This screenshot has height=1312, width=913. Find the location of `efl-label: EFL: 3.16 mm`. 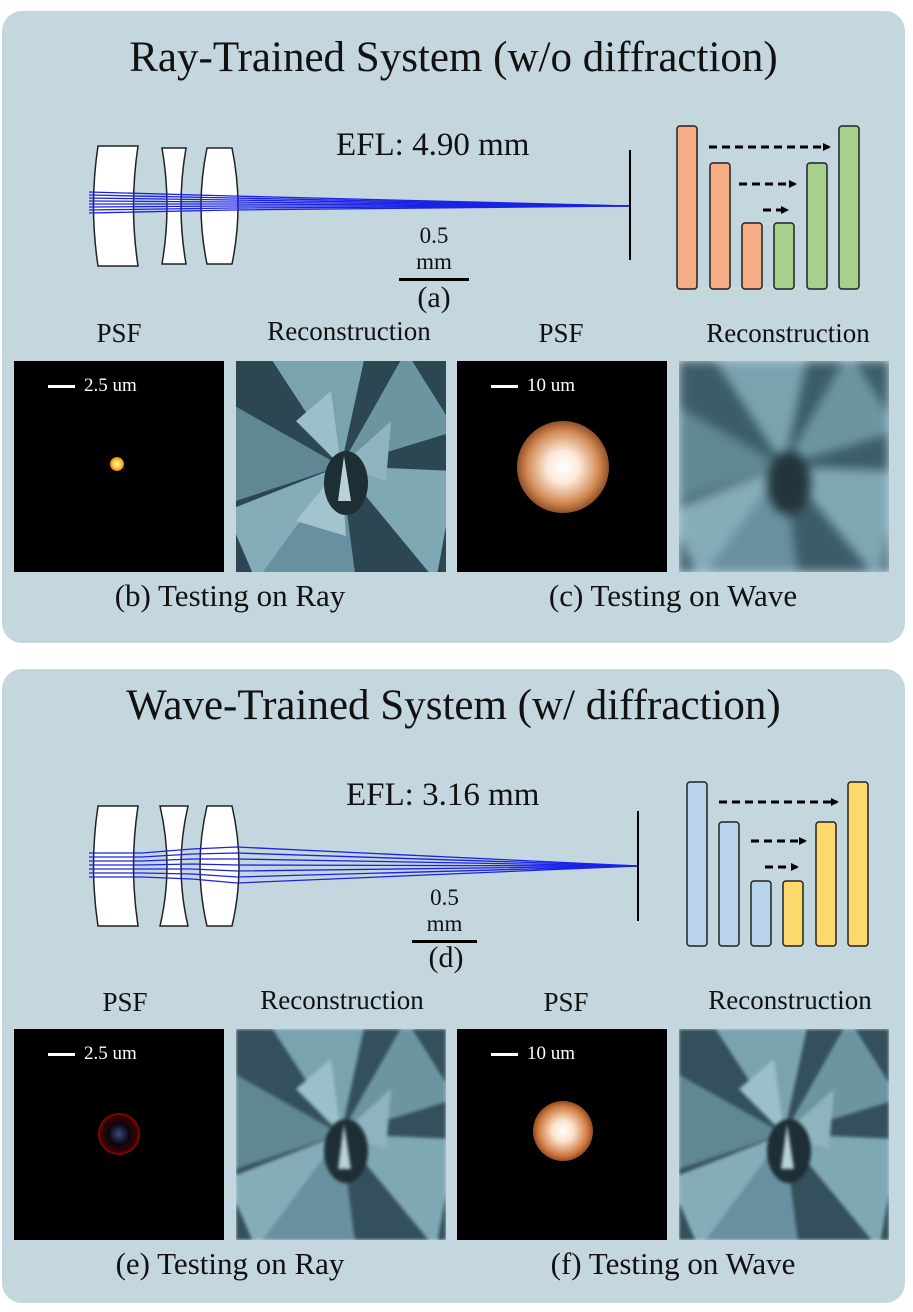

efl-label: EFL: 3.16 mm is located at coordinates (443, 795).